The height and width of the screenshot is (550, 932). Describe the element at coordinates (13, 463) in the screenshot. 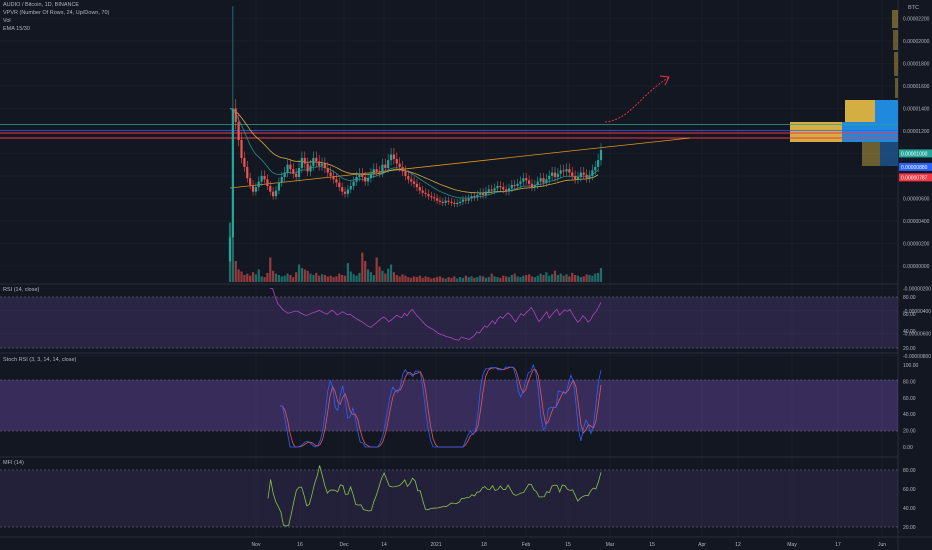

I see `mfi-legend: MFI (14)` at that location.